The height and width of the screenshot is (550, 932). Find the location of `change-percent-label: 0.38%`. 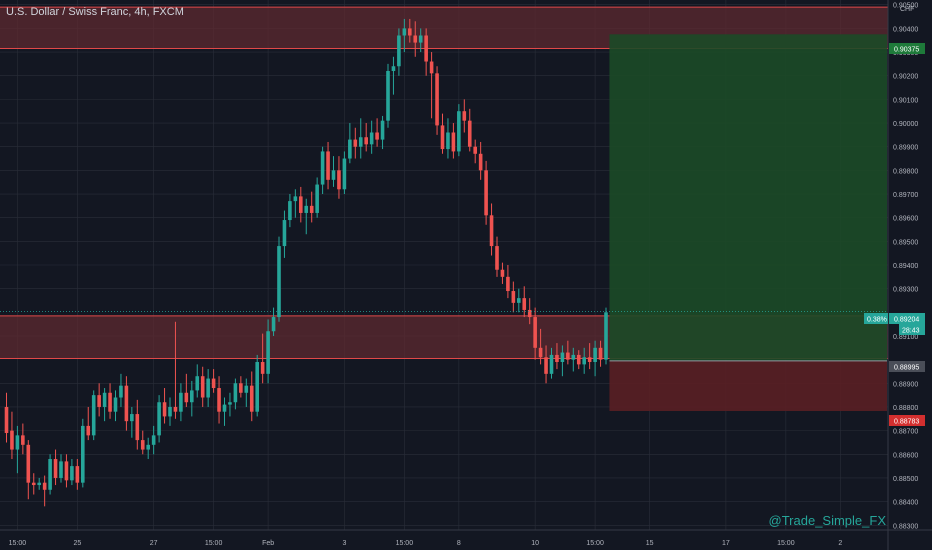

change-percent-label: 0.38% is located at coordinates (877, 320).